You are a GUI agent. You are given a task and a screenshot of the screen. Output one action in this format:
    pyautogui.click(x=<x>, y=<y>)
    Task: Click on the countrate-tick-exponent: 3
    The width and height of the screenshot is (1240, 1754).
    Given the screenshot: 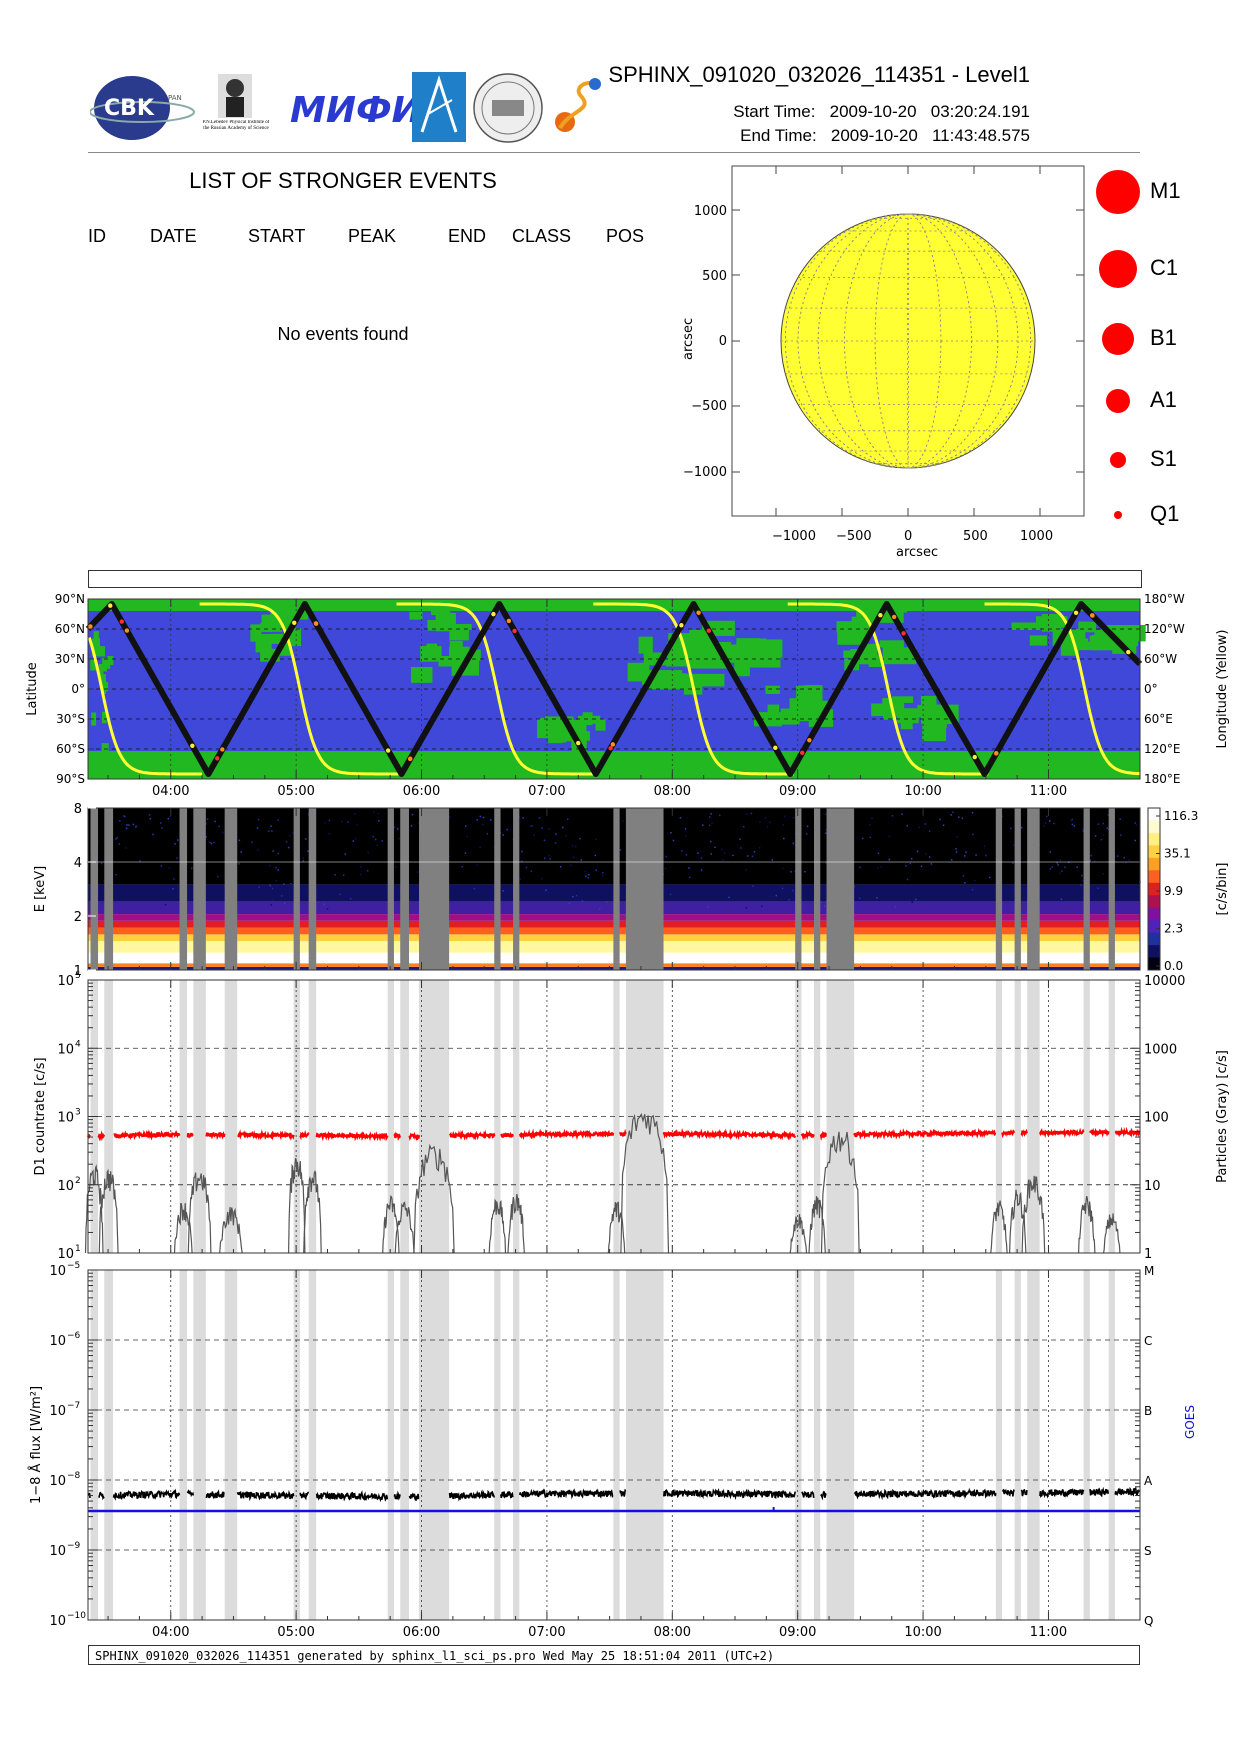 What is the action you would take?
    pyautogui.click(x=78, y=1113)
    